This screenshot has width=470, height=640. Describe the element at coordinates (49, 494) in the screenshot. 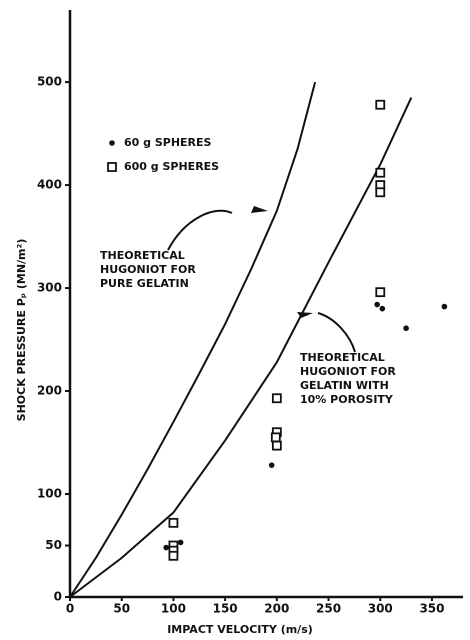

I see `y-tick-label: 100` at that location.